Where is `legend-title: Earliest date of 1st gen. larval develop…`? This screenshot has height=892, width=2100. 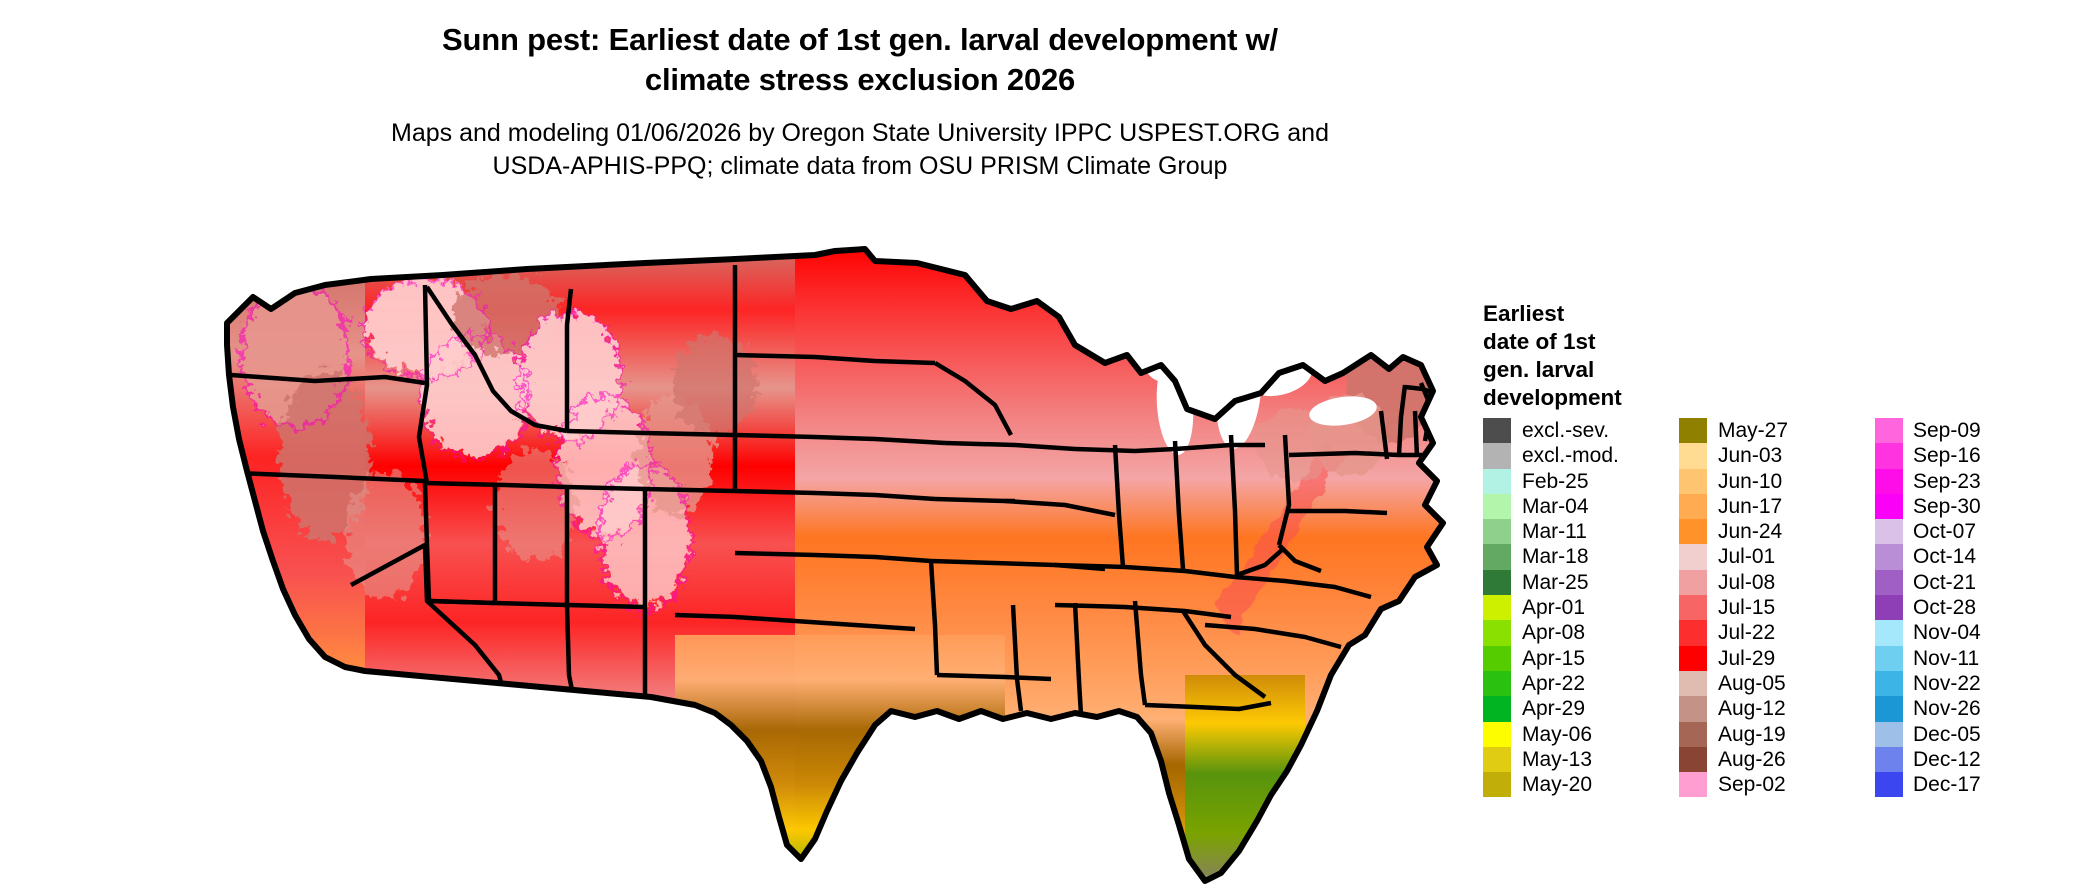
legend-title: Earliest date of 1st gen. larval develop… is located at coordinates (1552, 356).